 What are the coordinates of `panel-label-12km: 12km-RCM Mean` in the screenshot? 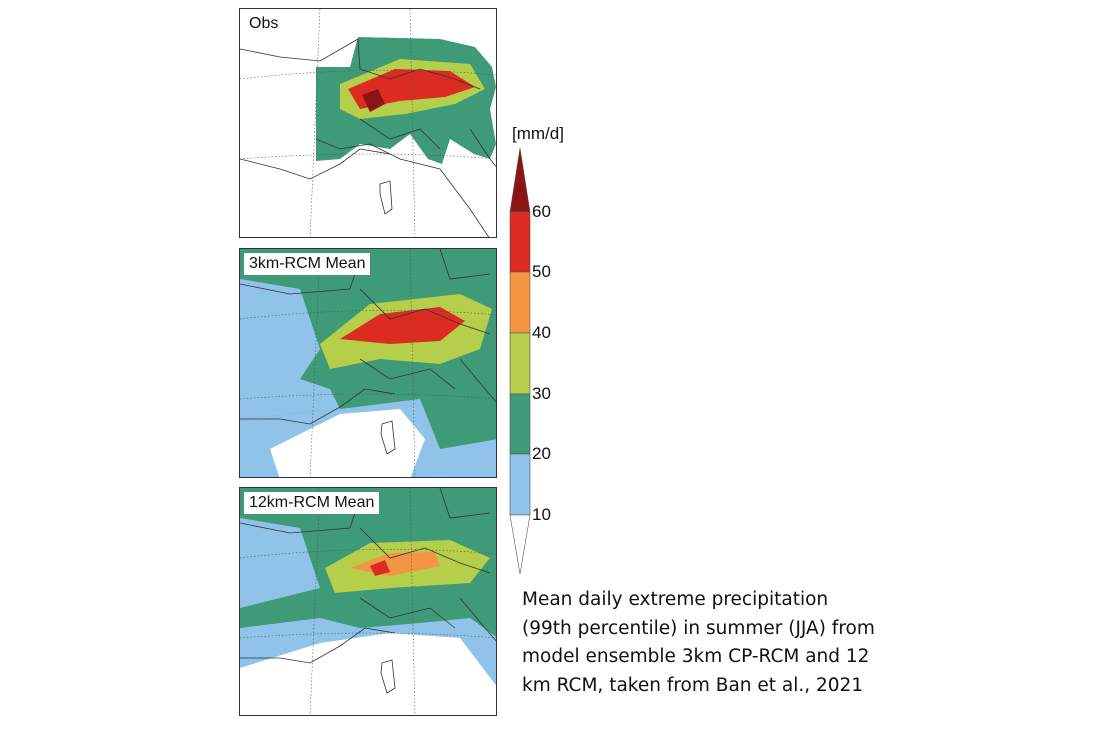 It's located at (312, 503).